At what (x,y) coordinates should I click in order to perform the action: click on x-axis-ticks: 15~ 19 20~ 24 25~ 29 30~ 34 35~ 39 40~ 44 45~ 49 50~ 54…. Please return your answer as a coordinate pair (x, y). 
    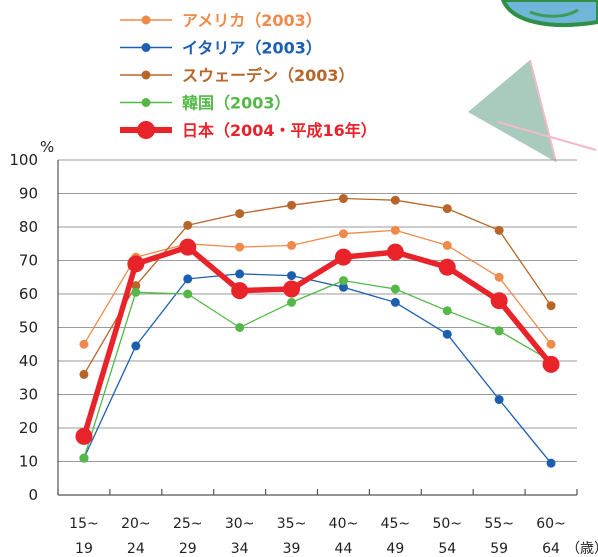
    Looking at the image, I should click on (317, 536).